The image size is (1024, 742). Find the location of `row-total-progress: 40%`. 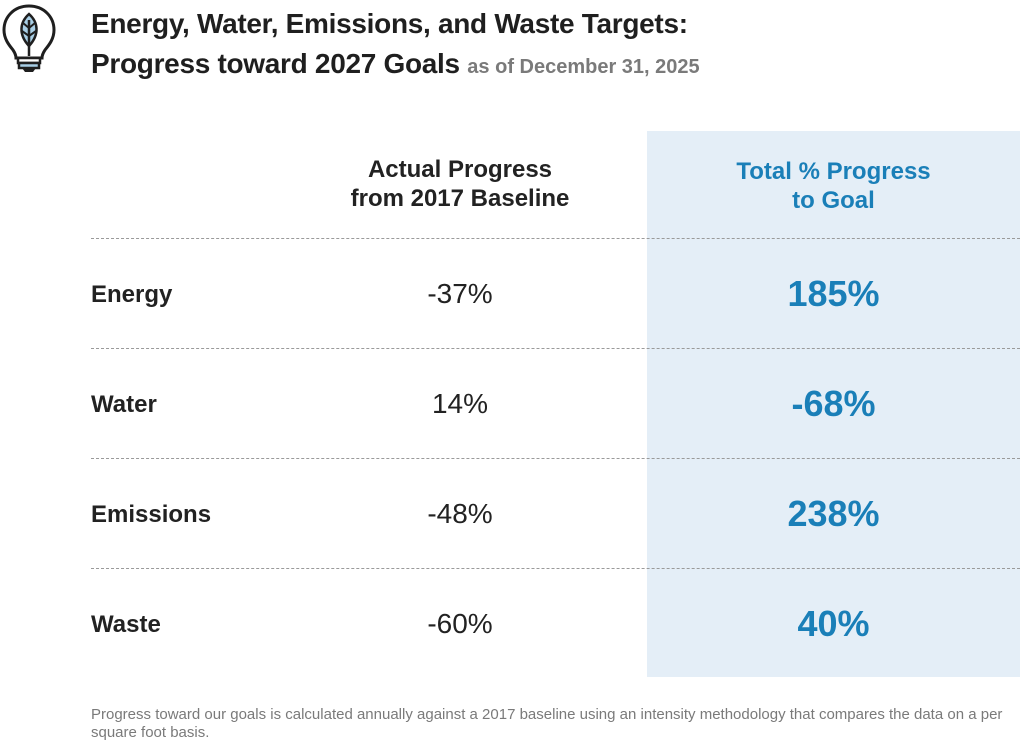

row-total-progress: 40% is located at coordinates (833, 623).